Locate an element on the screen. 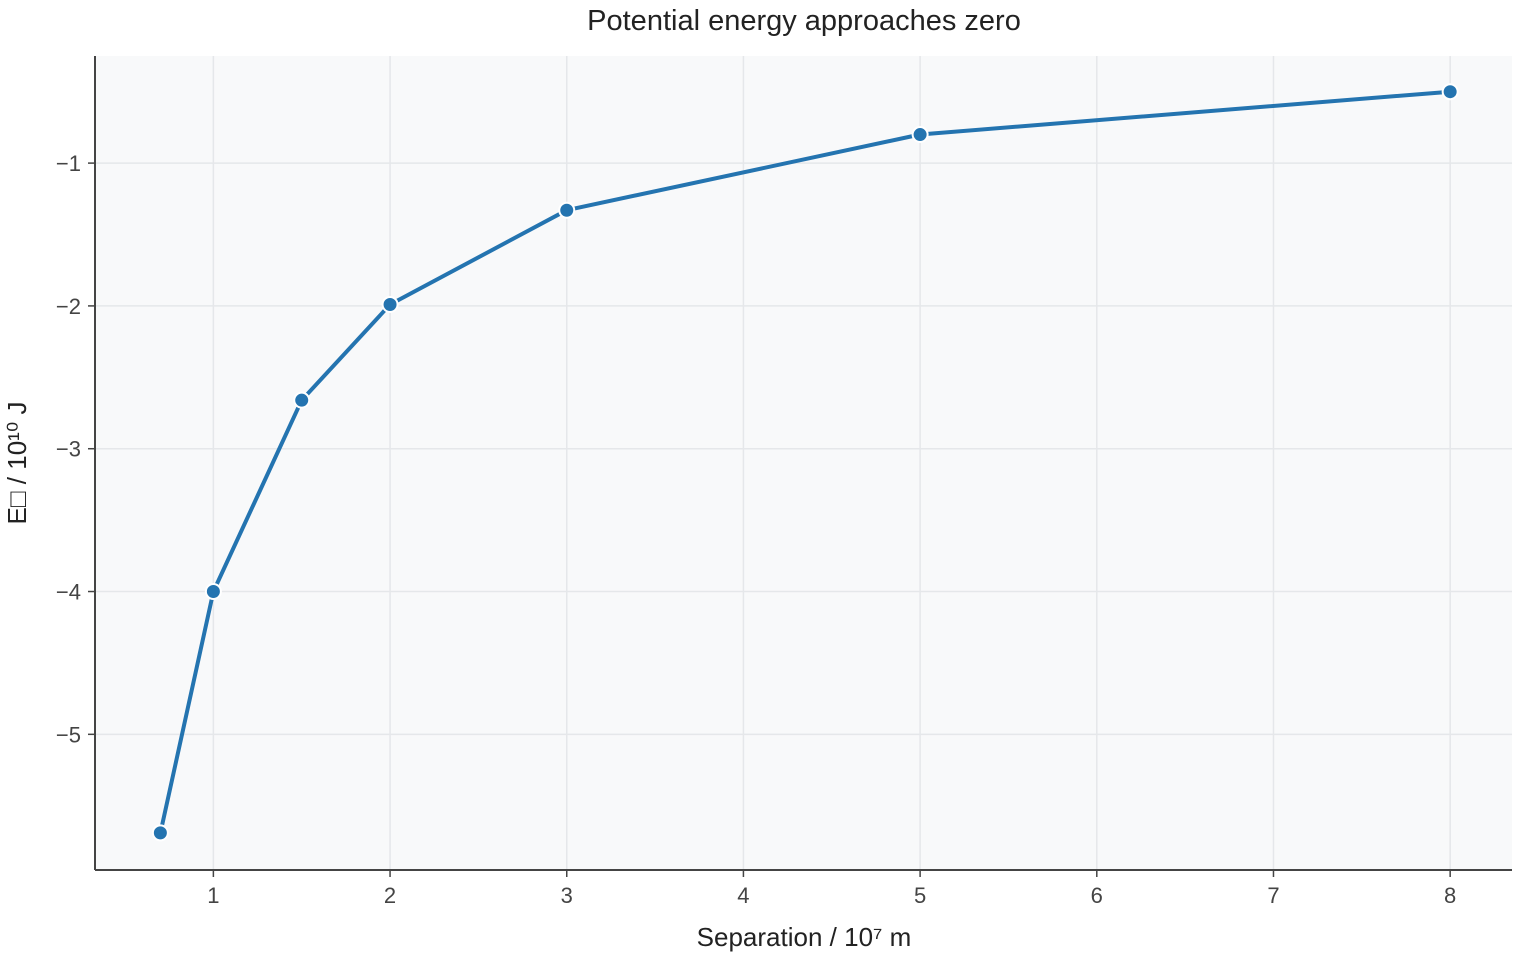  x-tick-label: 7 is located at coordinates (1273, 895).